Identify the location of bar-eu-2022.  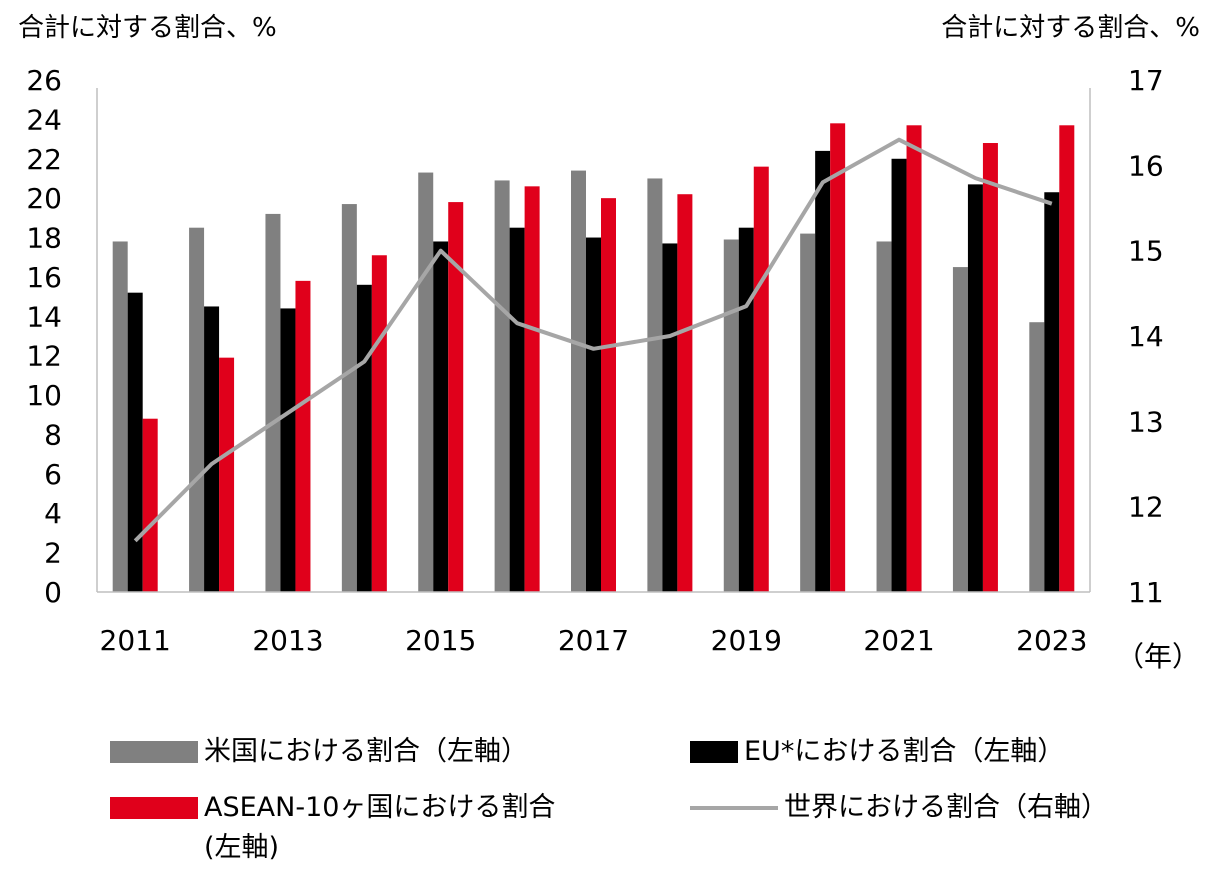
(975, 388).